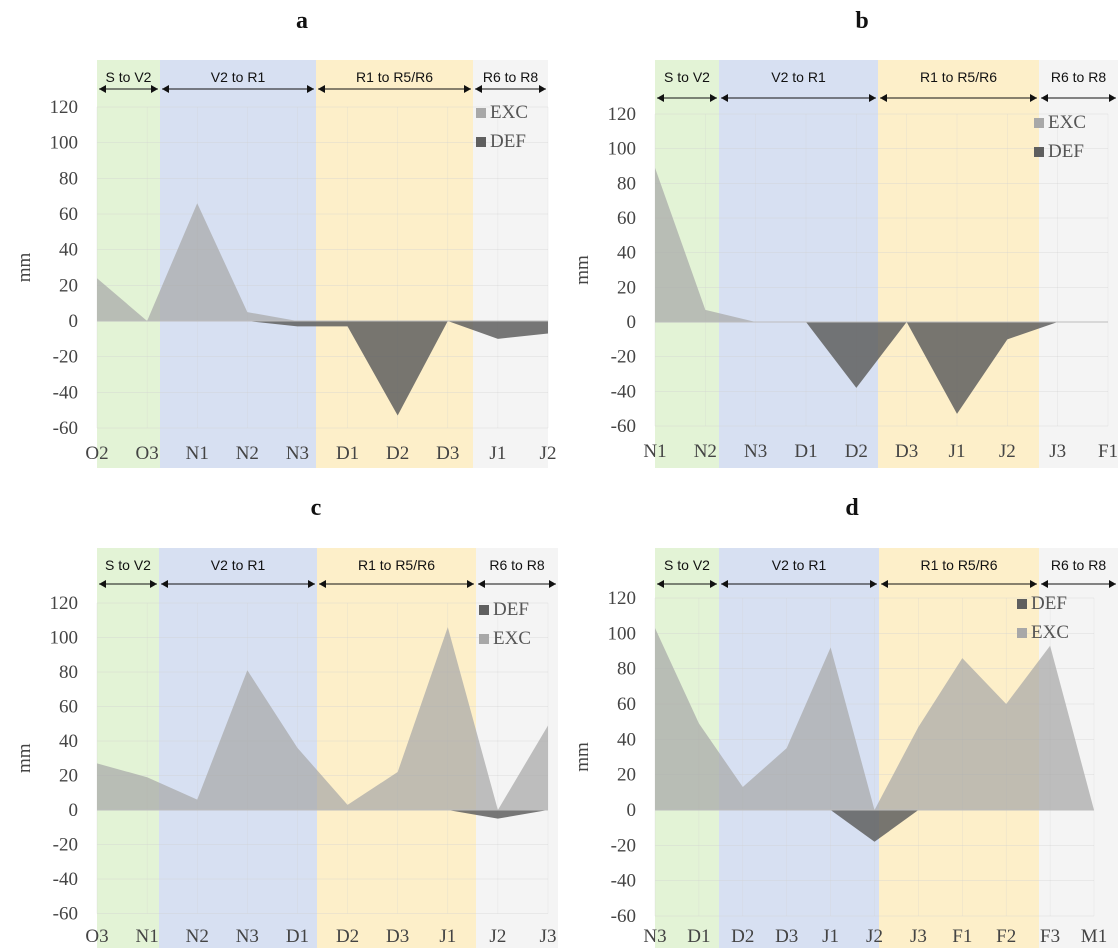 The image size is (1120, 948). What do you see at coordinates (874, 719) in the screenshot?
I see `series-area-exc` at bounding box center [874, 719].